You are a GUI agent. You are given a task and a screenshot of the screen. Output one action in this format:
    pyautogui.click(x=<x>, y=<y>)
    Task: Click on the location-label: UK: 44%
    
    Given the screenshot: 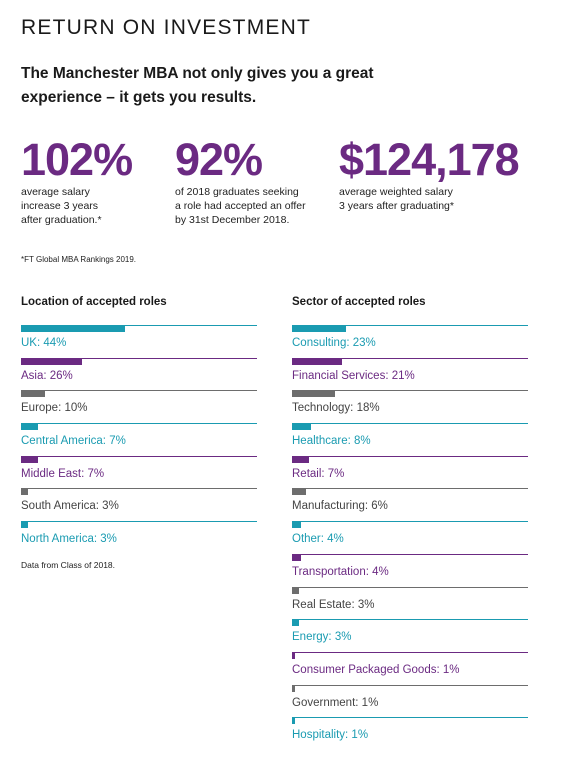 What is the action you would take?
    pyautogui.click(x=44, y=343)
    